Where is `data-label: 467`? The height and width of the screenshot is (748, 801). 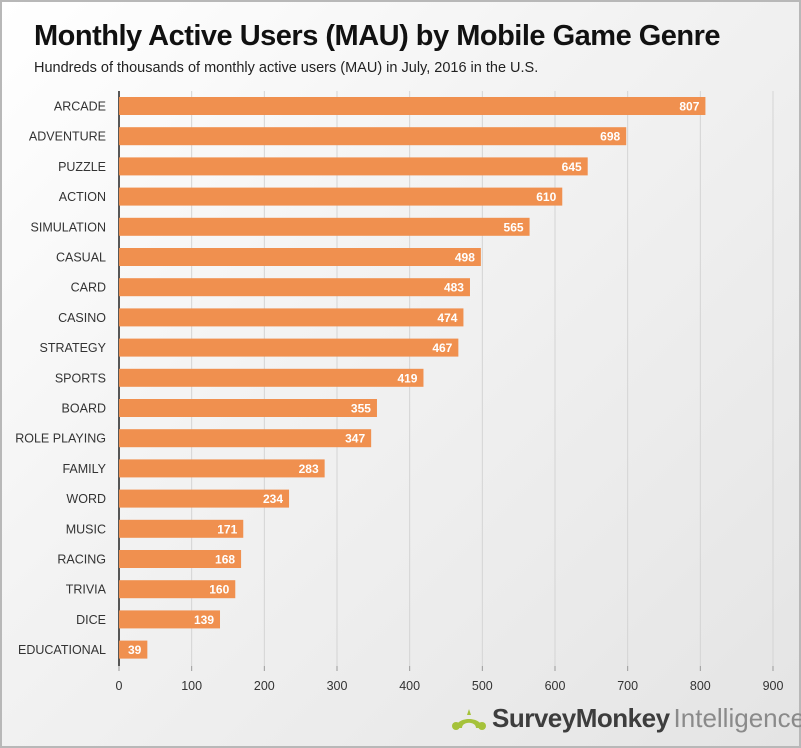
data-label: 467 is located at coordinates (442, 348).